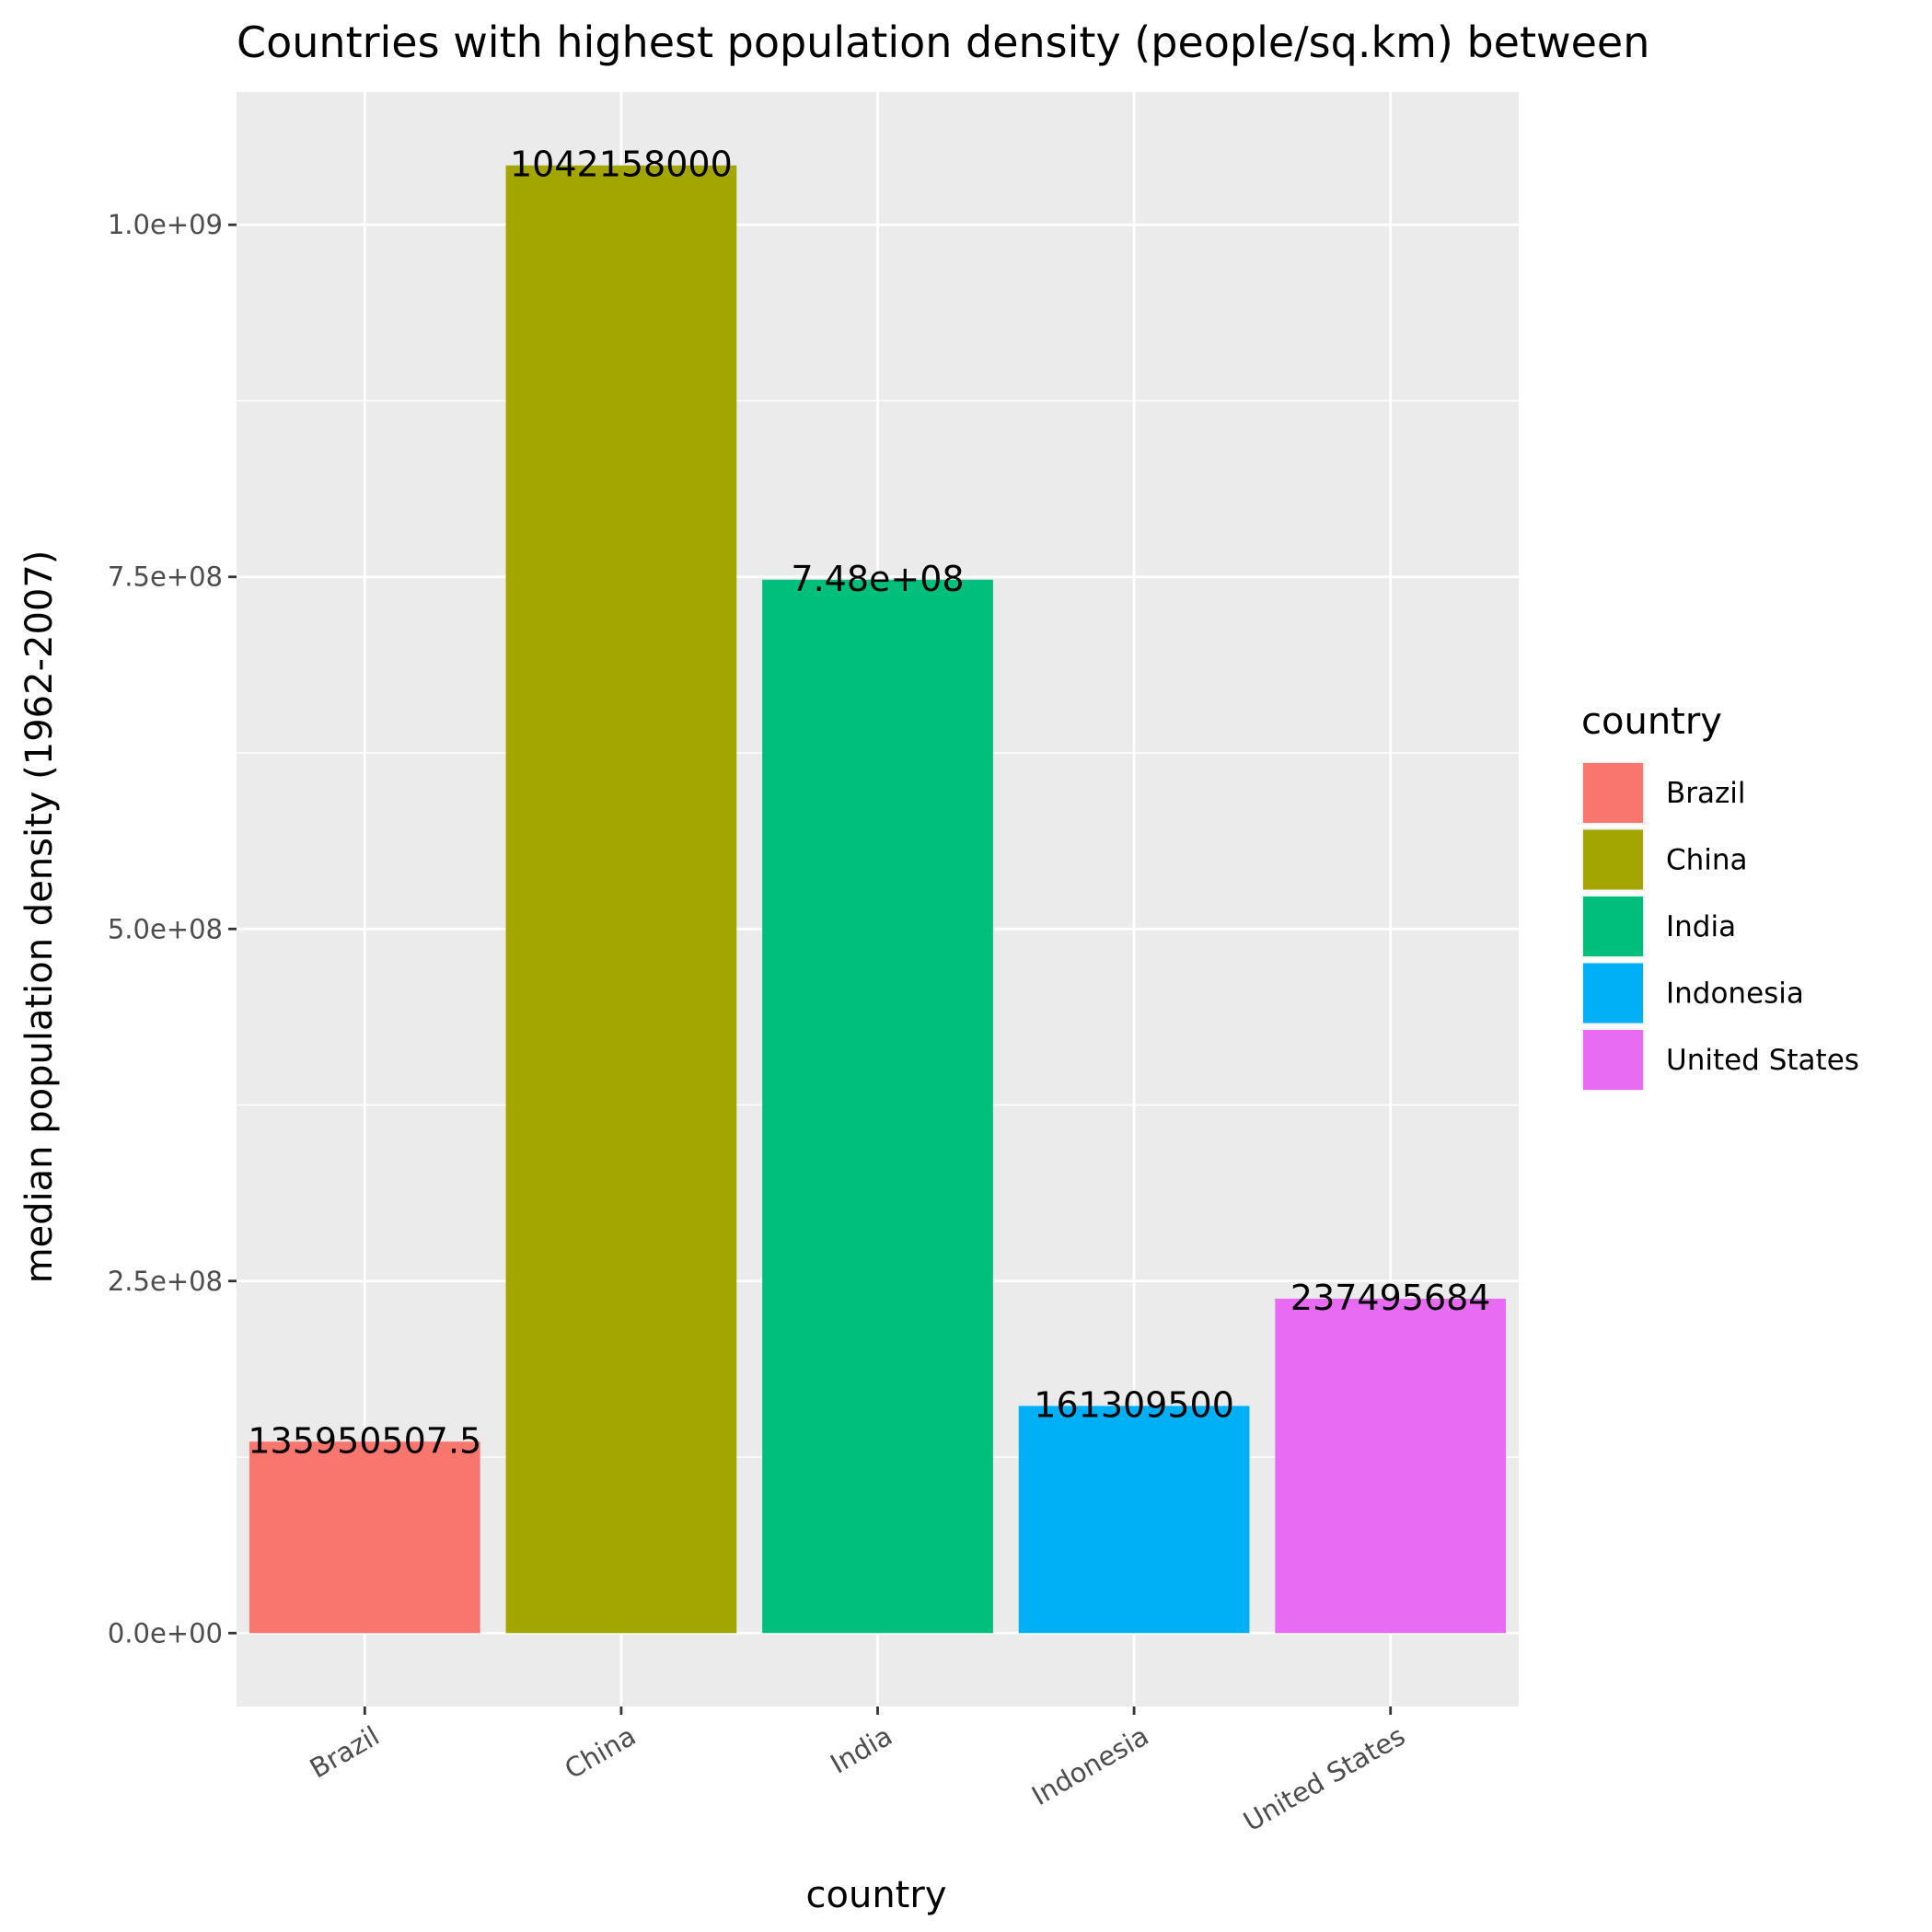 The image size is (1932, 1932). I want to click on bar-value-label: 135950507.5, so click(365, 1441).